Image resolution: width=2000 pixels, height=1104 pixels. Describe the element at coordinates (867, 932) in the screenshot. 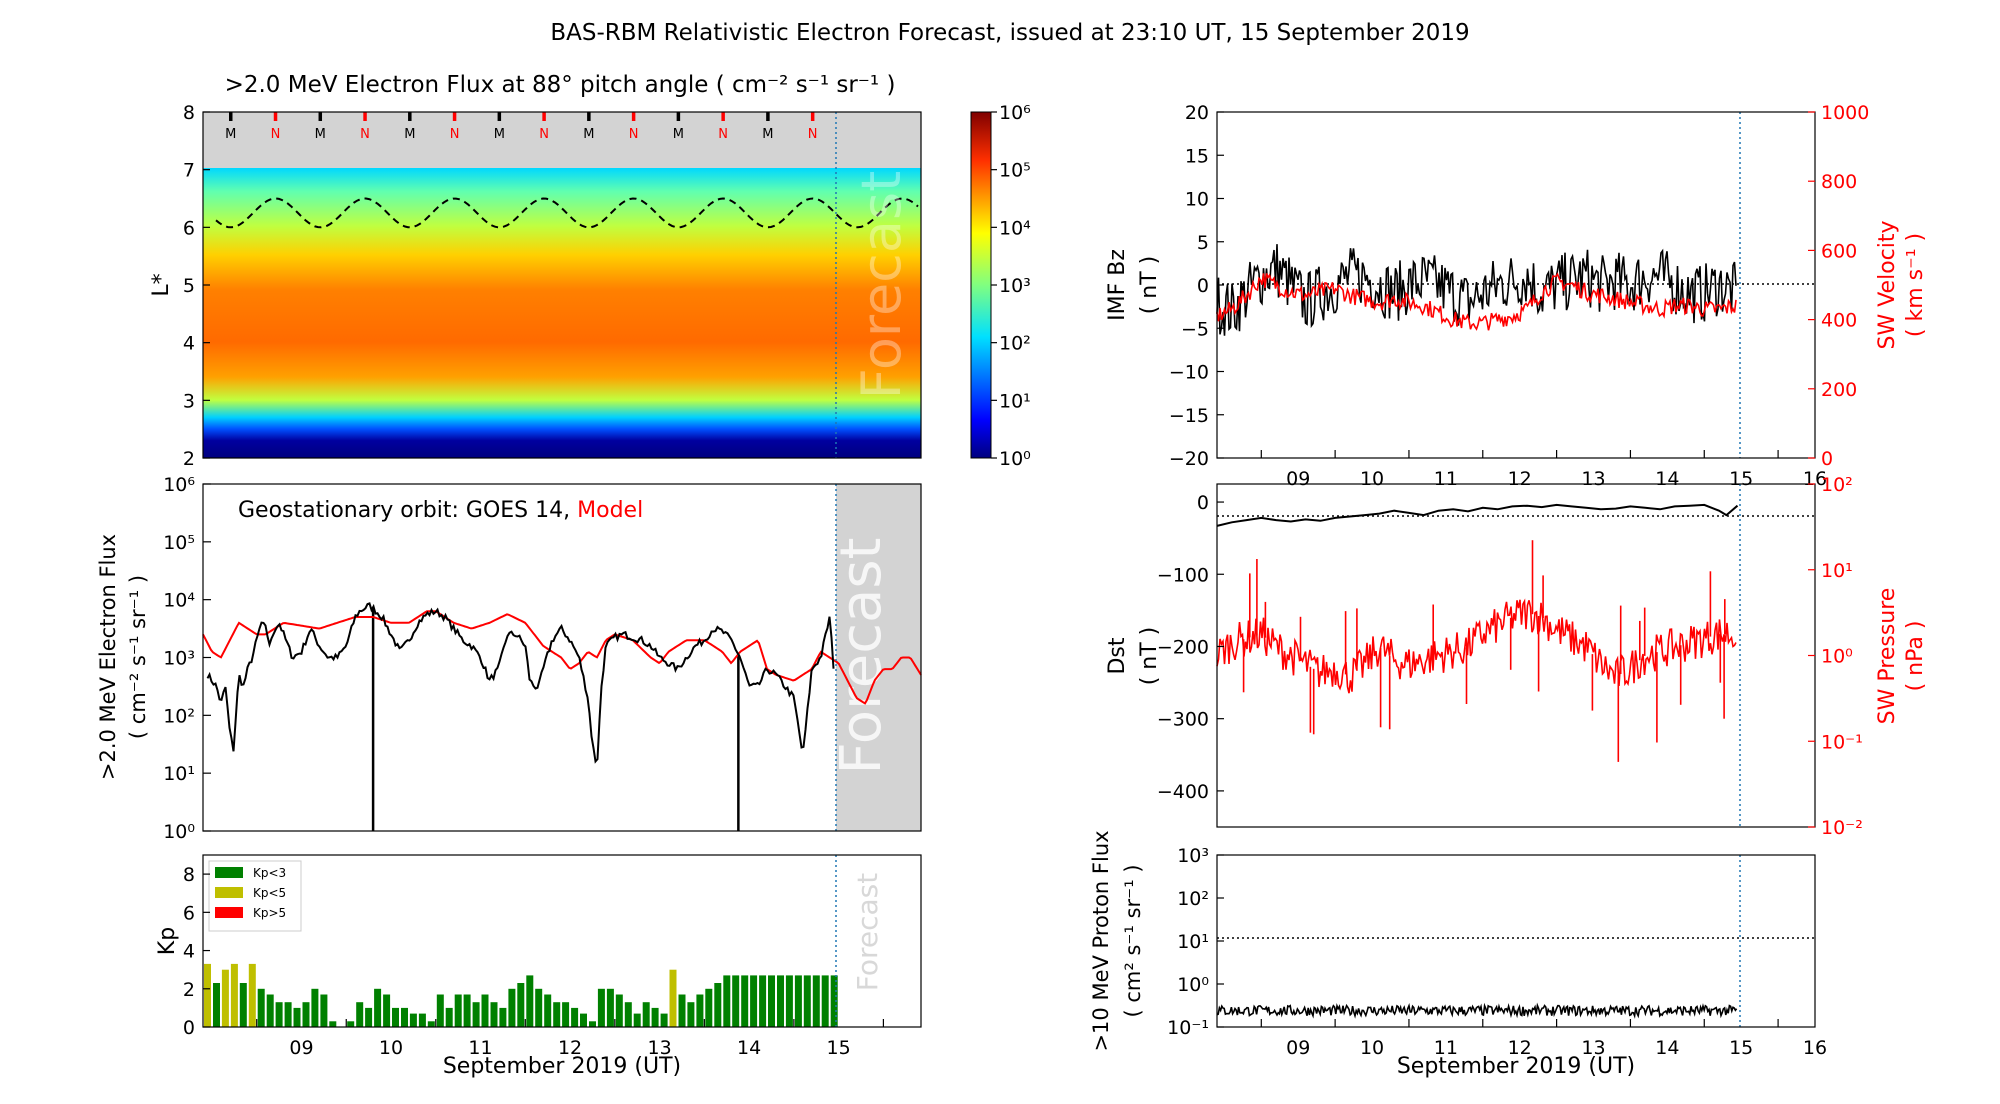

I see `kp-watermark: Forecast` at that location.